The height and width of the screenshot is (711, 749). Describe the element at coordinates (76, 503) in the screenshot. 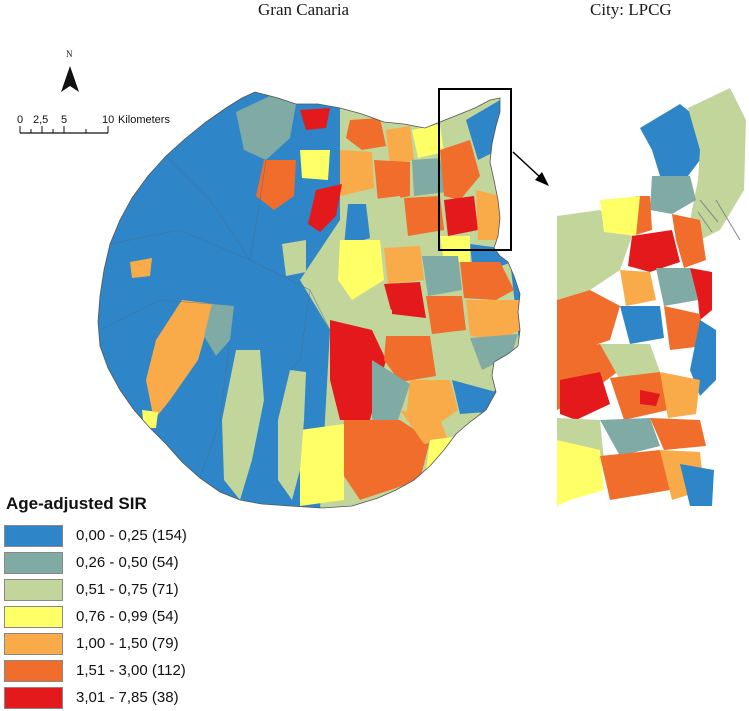

I see `legend-title: Age-adjusted SIR` at that location.